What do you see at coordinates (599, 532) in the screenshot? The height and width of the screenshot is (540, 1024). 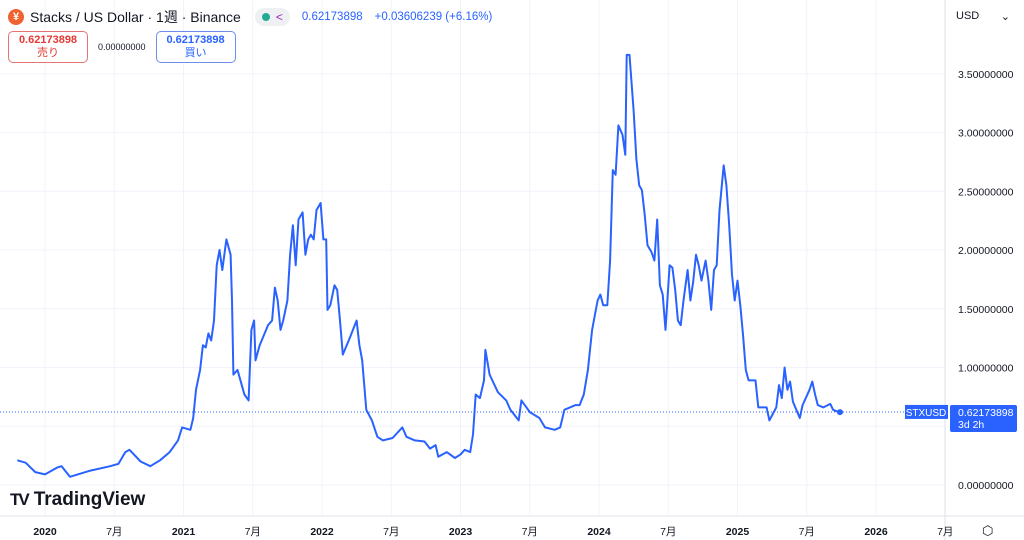 I see `x-tick-label: 2024` at bounding box center [599, 532].